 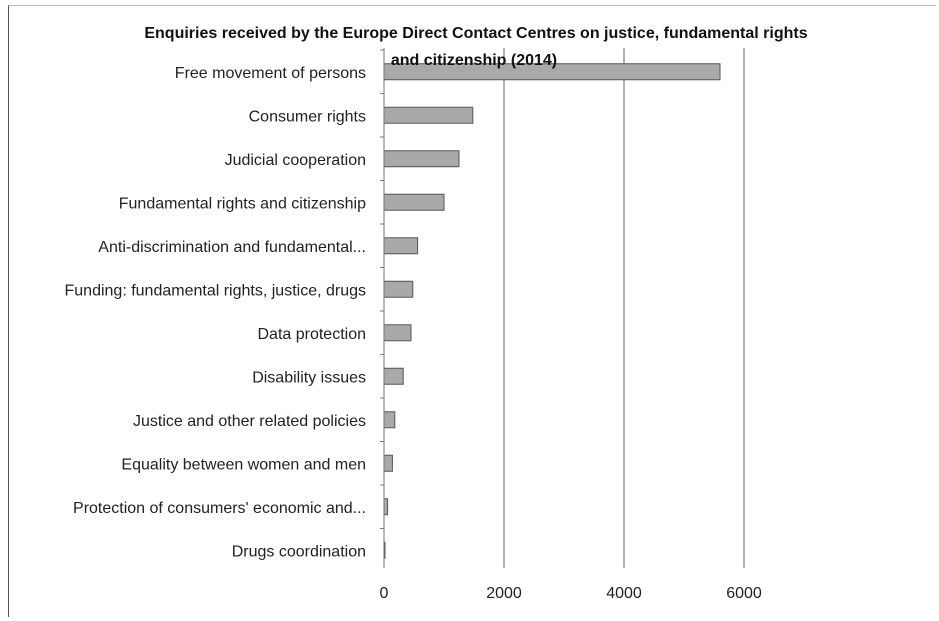 I want to click on x-tick-label-6000: 6000, so click(x=744, y=593).